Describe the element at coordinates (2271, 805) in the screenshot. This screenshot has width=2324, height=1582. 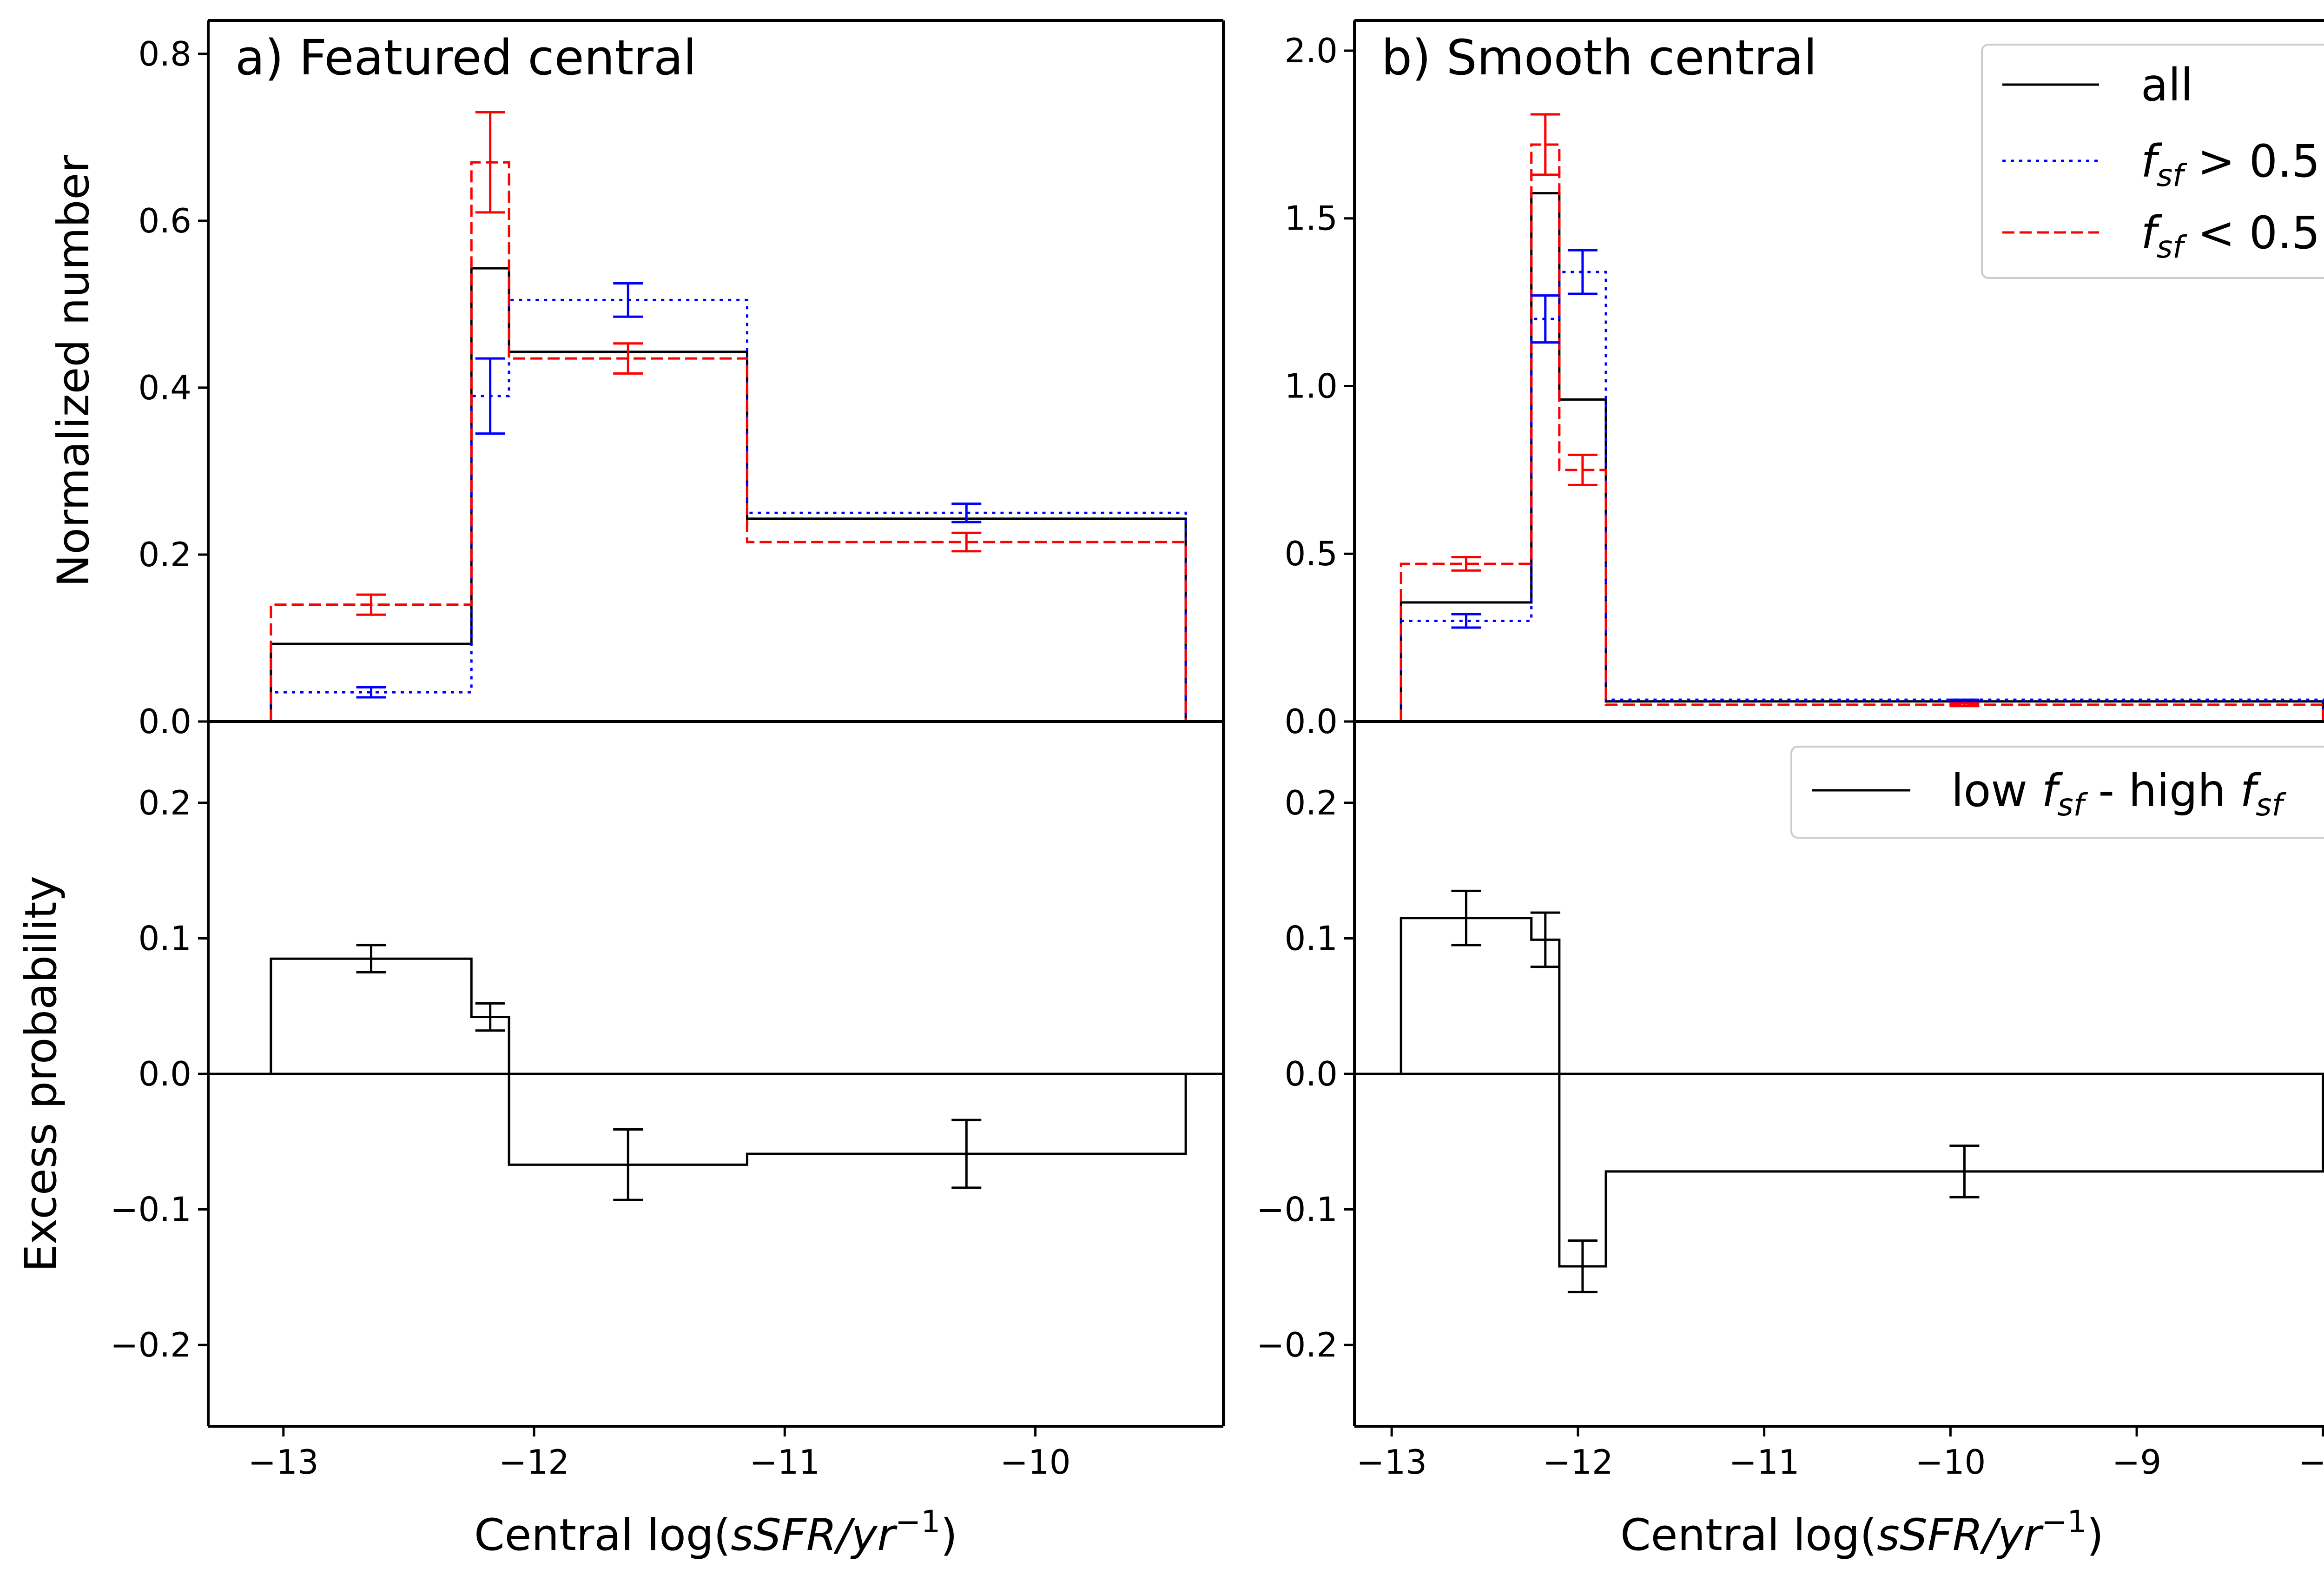
I see `b-bottom-legend-label-0-sub-5: sf` at that location.